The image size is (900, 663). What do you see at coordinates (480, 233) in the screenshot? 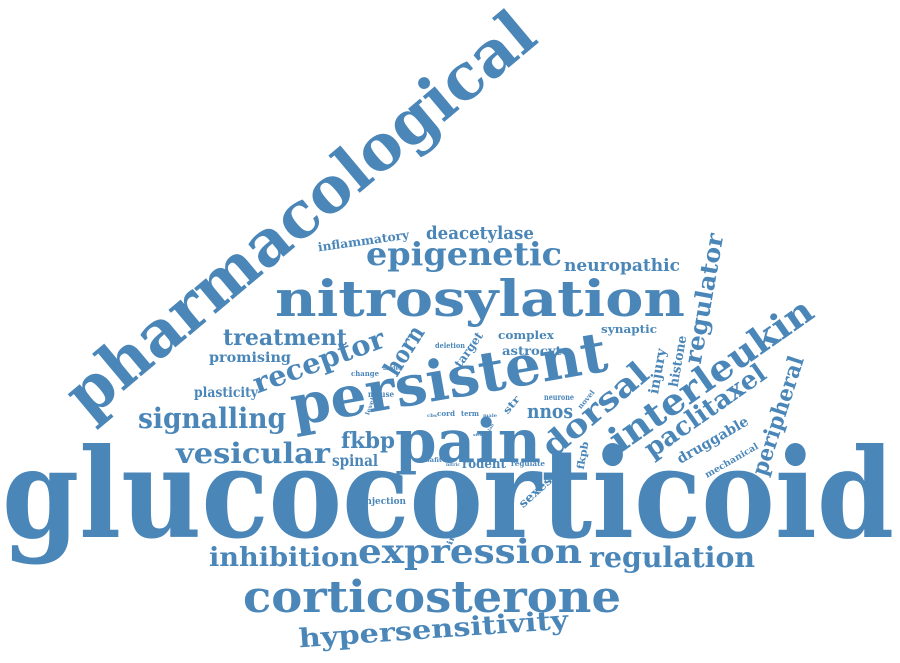
I see `word-deacetylase: deacetylase` at bounding box center [480, 233].